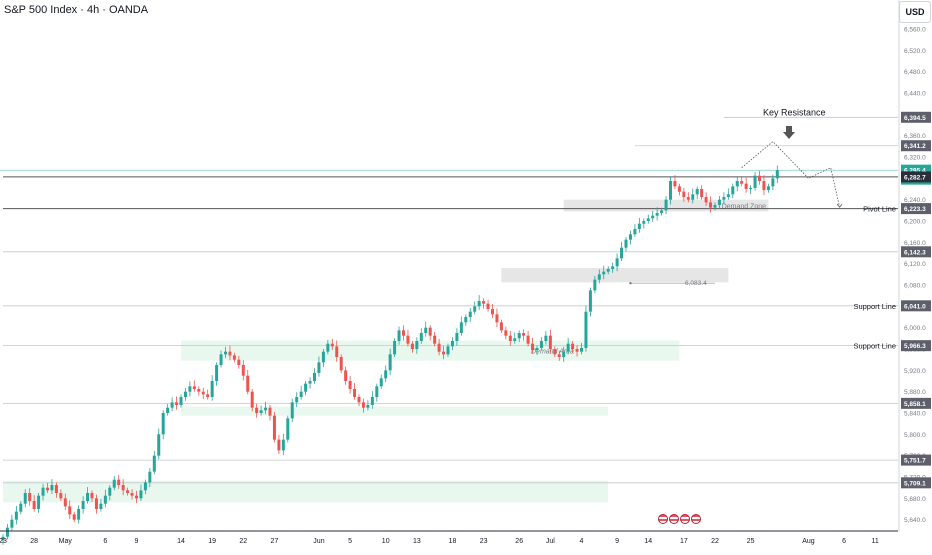 The image size is (932, 555). I want to click on price-axis, so click(915, 275).